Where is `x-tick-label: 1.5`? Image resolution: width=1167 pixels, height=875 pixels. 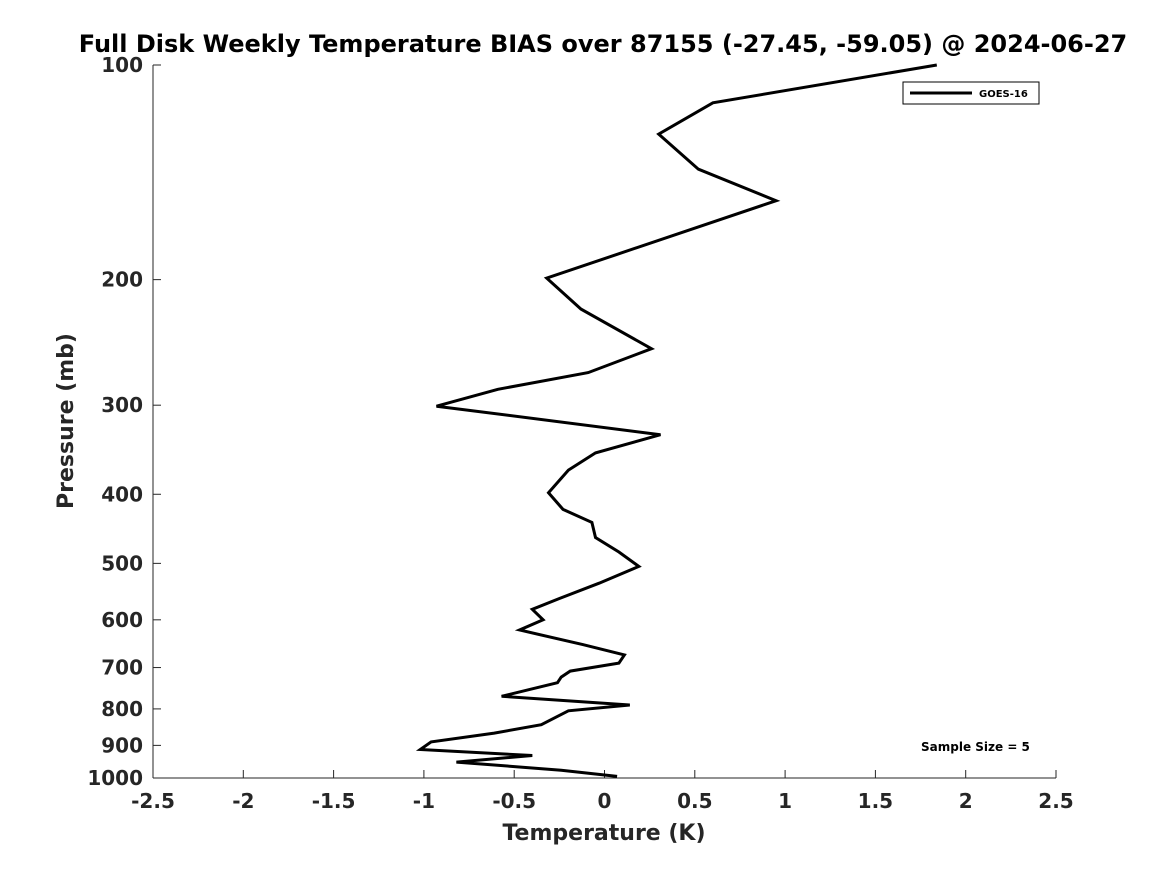 x-tick-label: 1.5 is located at coordinates (875, 801).